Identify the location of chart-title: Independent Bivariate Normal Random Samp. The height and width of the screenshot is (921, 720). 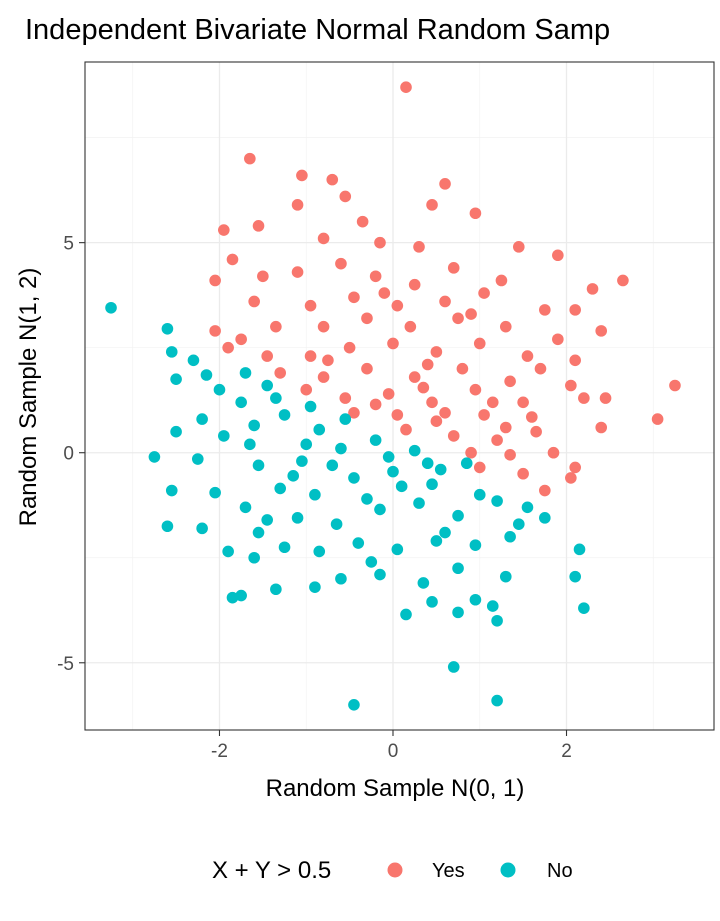
(317, 30).